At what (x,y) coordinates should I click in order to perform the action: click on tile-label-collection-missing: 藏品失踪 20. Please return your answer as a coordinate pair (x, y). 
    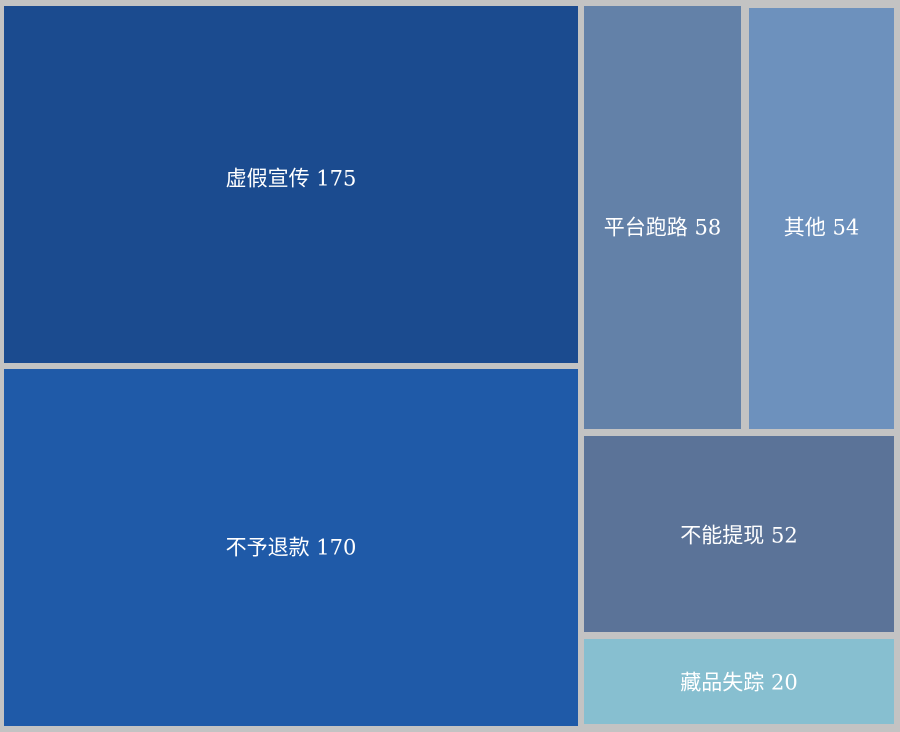
    Looking at the image, I should click on (738, 683).